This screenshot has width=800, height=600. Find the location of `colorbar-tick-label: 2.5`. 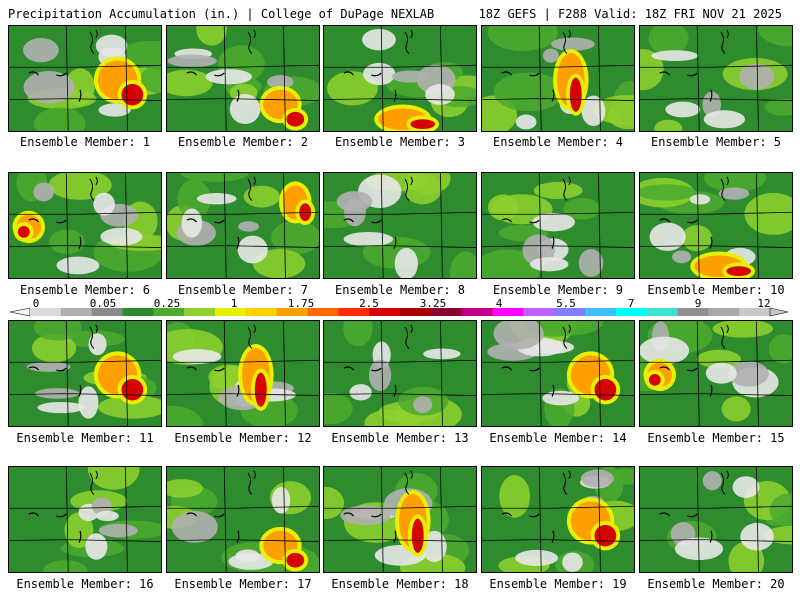

colorbar-tick-label: 2.5 is located at coordinates (369, 303).